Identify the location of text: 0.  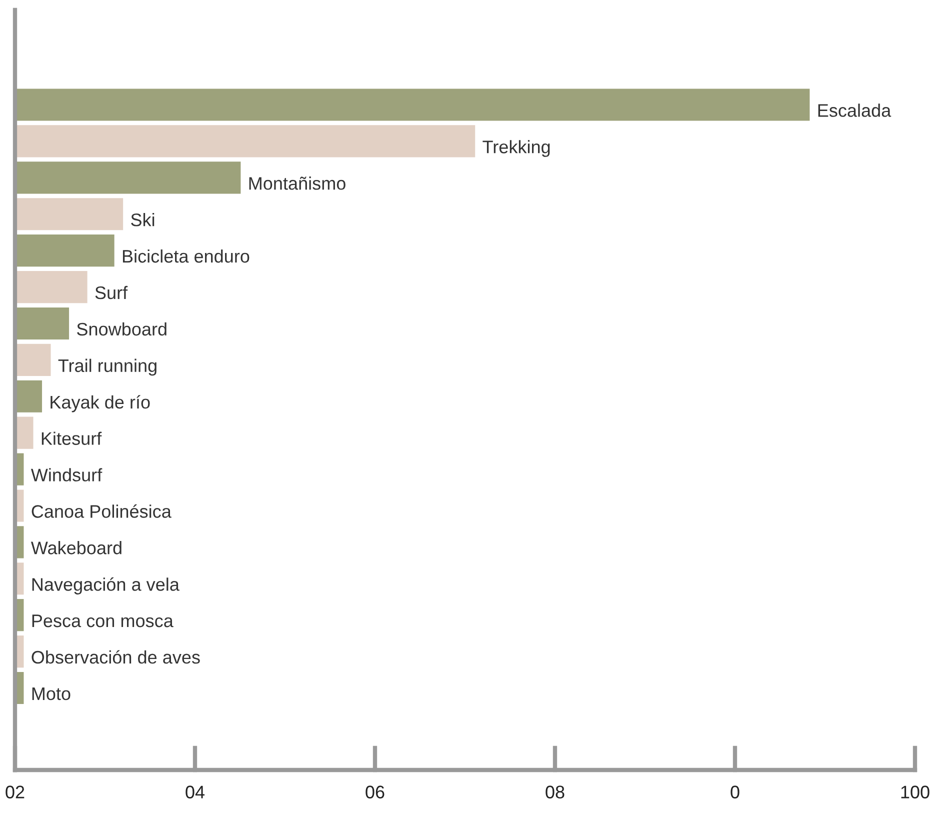
(735, 792).